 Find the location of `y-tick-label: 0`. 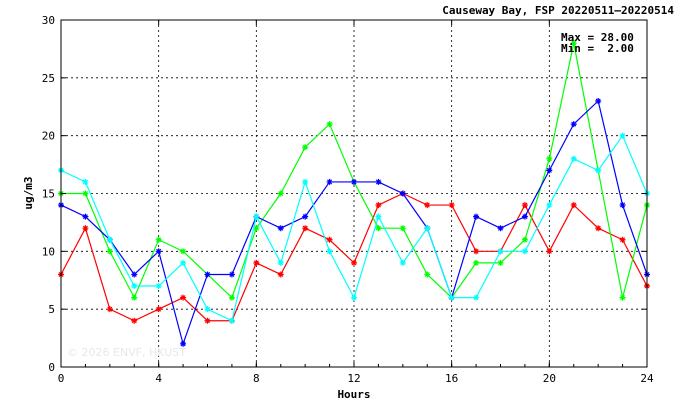

y-tick-label: 0 is located at coordinates (51, 367).